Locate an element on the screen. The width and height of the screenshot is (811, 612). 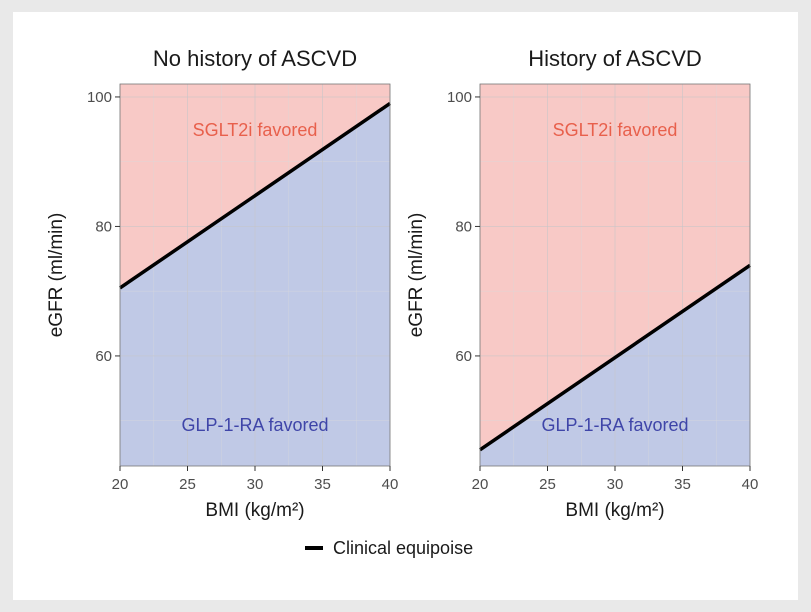
legend-label: Clinical equipoise is located at coordinates (403, 548).